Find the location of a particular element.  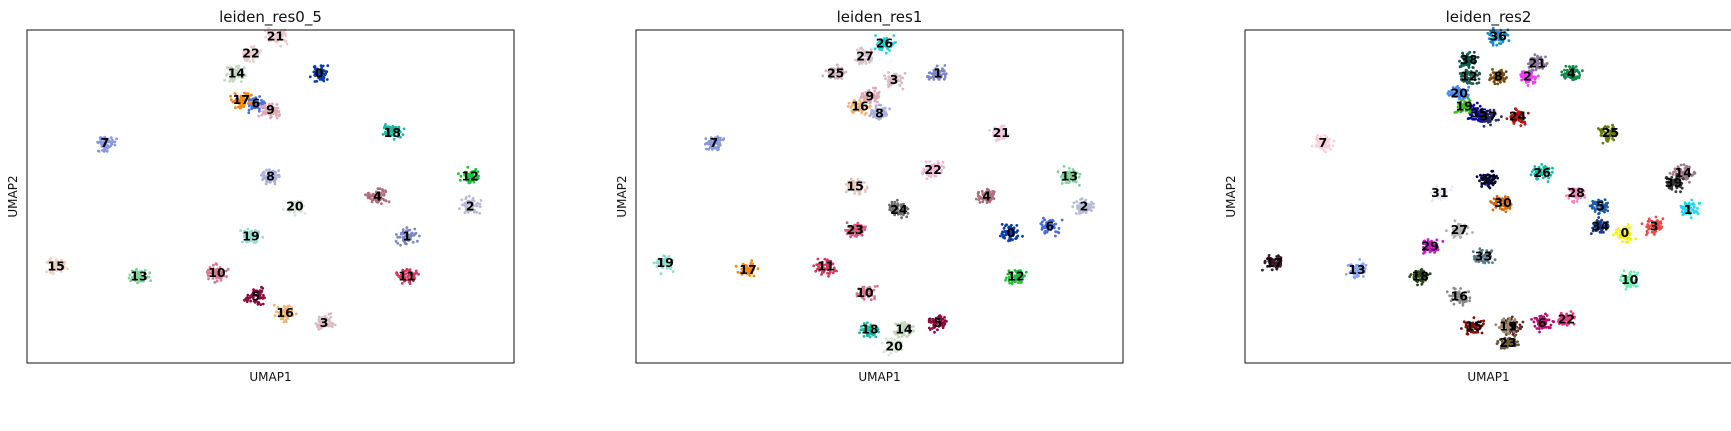

cluster-label-8: 8 is located at coordinates (270, 176).